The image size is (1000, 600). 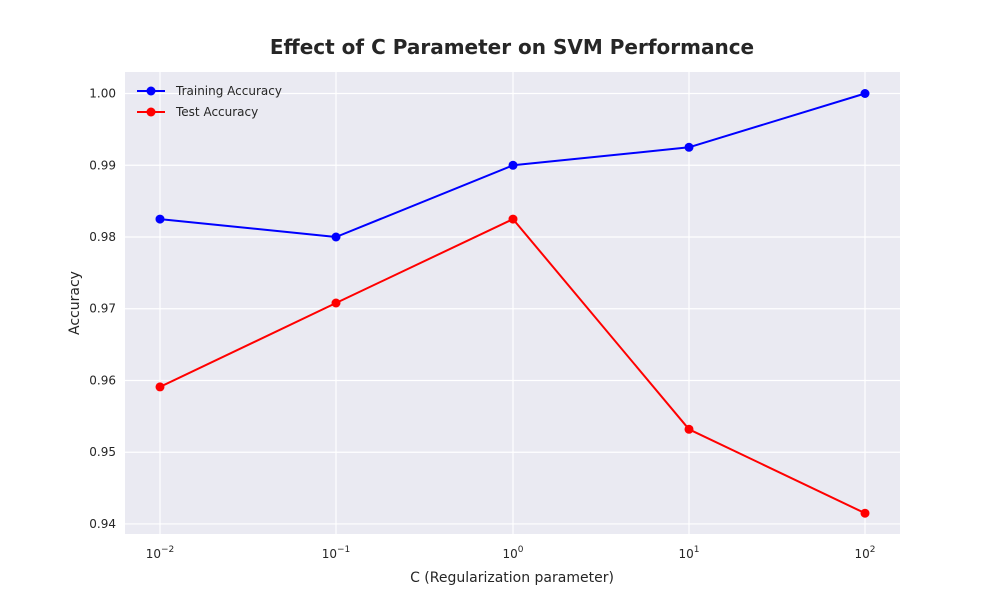 I want to click on x-axis-label: C (Regularization parameter), so click(x=512, y=578).